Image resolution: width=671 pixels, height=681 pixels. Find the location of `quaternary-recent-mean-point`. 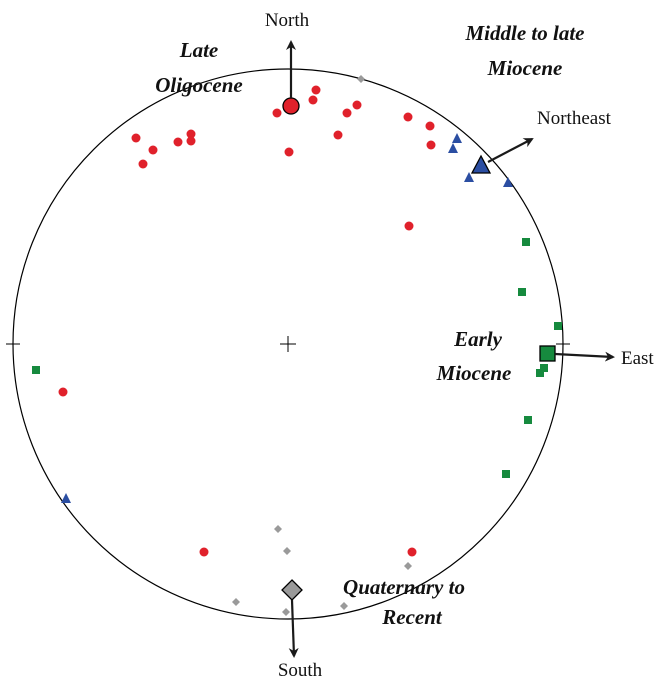

quaternary-recent-mean-point is located at coordinates (292, 590).